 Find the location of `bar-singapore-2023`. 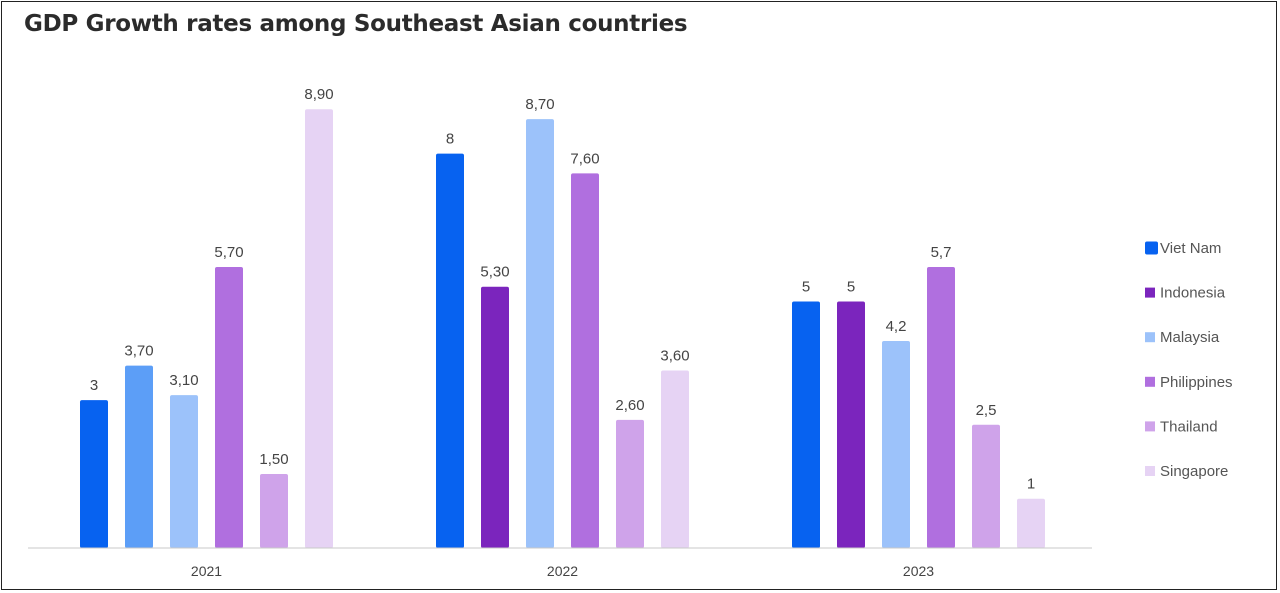

bar-singapore-2023 is located at coordinates (1031, 523).